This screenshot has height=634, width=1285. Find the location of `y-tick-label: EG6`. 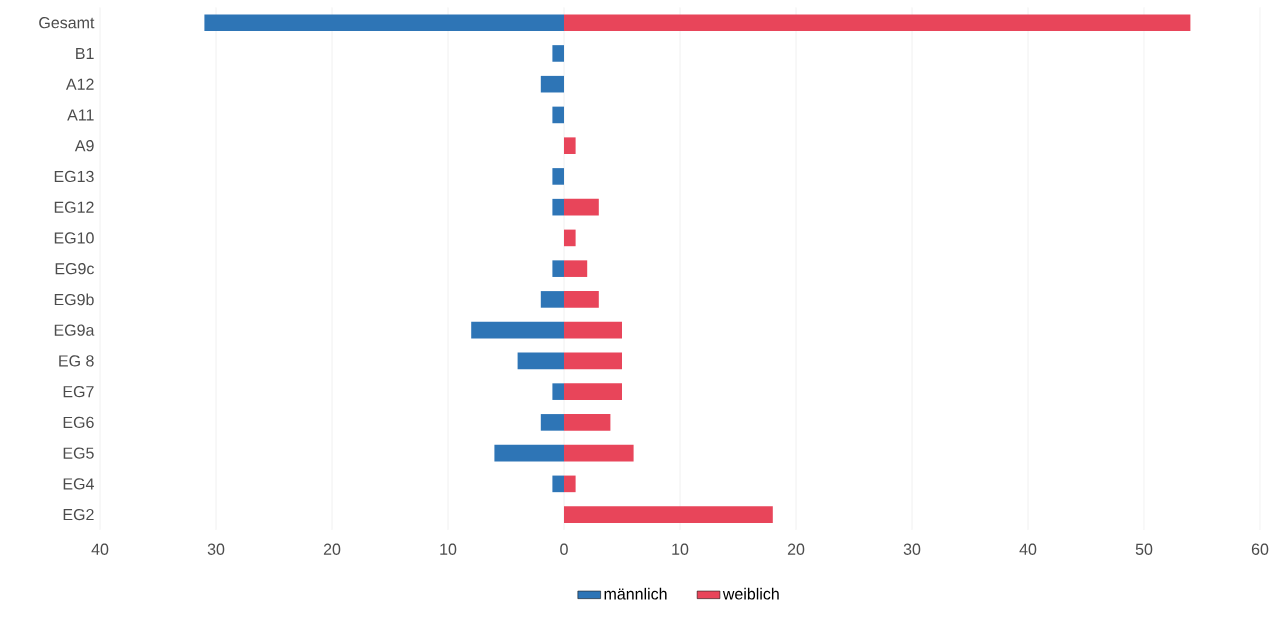

y-tick-label: EG6 is located at coordinates (78, 422).